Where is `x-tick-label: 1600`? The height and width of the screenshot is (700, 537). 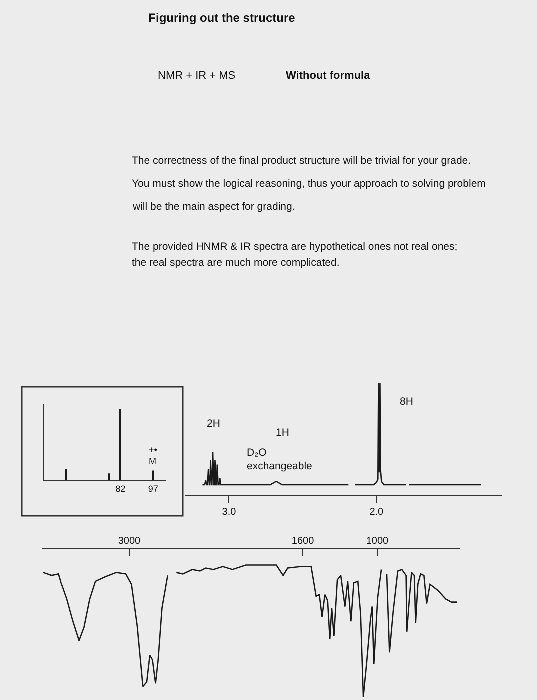 x-tick-label: 1600 is located at coordinates (303, 541).